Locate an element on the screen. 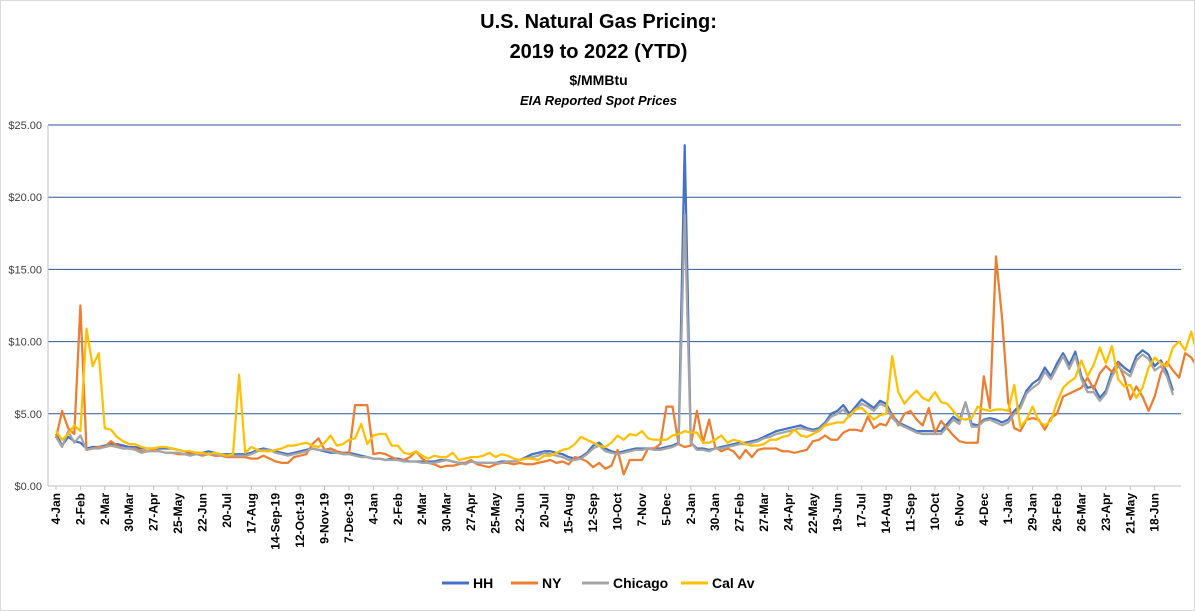 The image size is (1195, 611). chart-subtitle: $/MMBtu is located at coordinates (598, 80).